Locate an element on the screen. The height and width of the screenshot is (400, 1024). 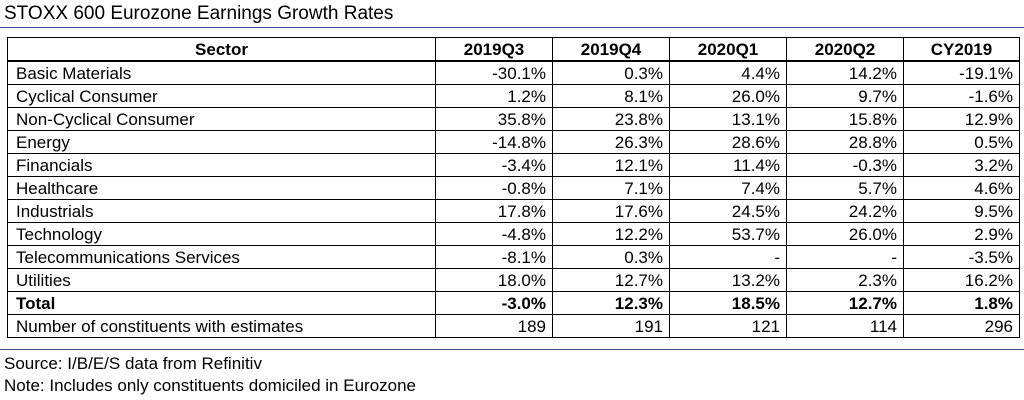
table-row: Cyclical Consumer 1.2% 8.1% 26.0% 9.7% -1.6% is located at coordinates (513, 96).